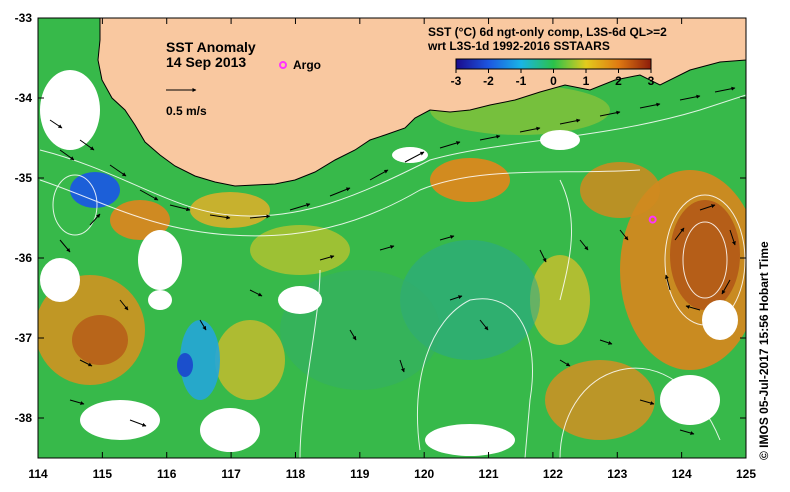  What do you see at coordinates (489, 474) in the screenshot?
I see `x-tick-label: 121` at bounding box center [489, 474].